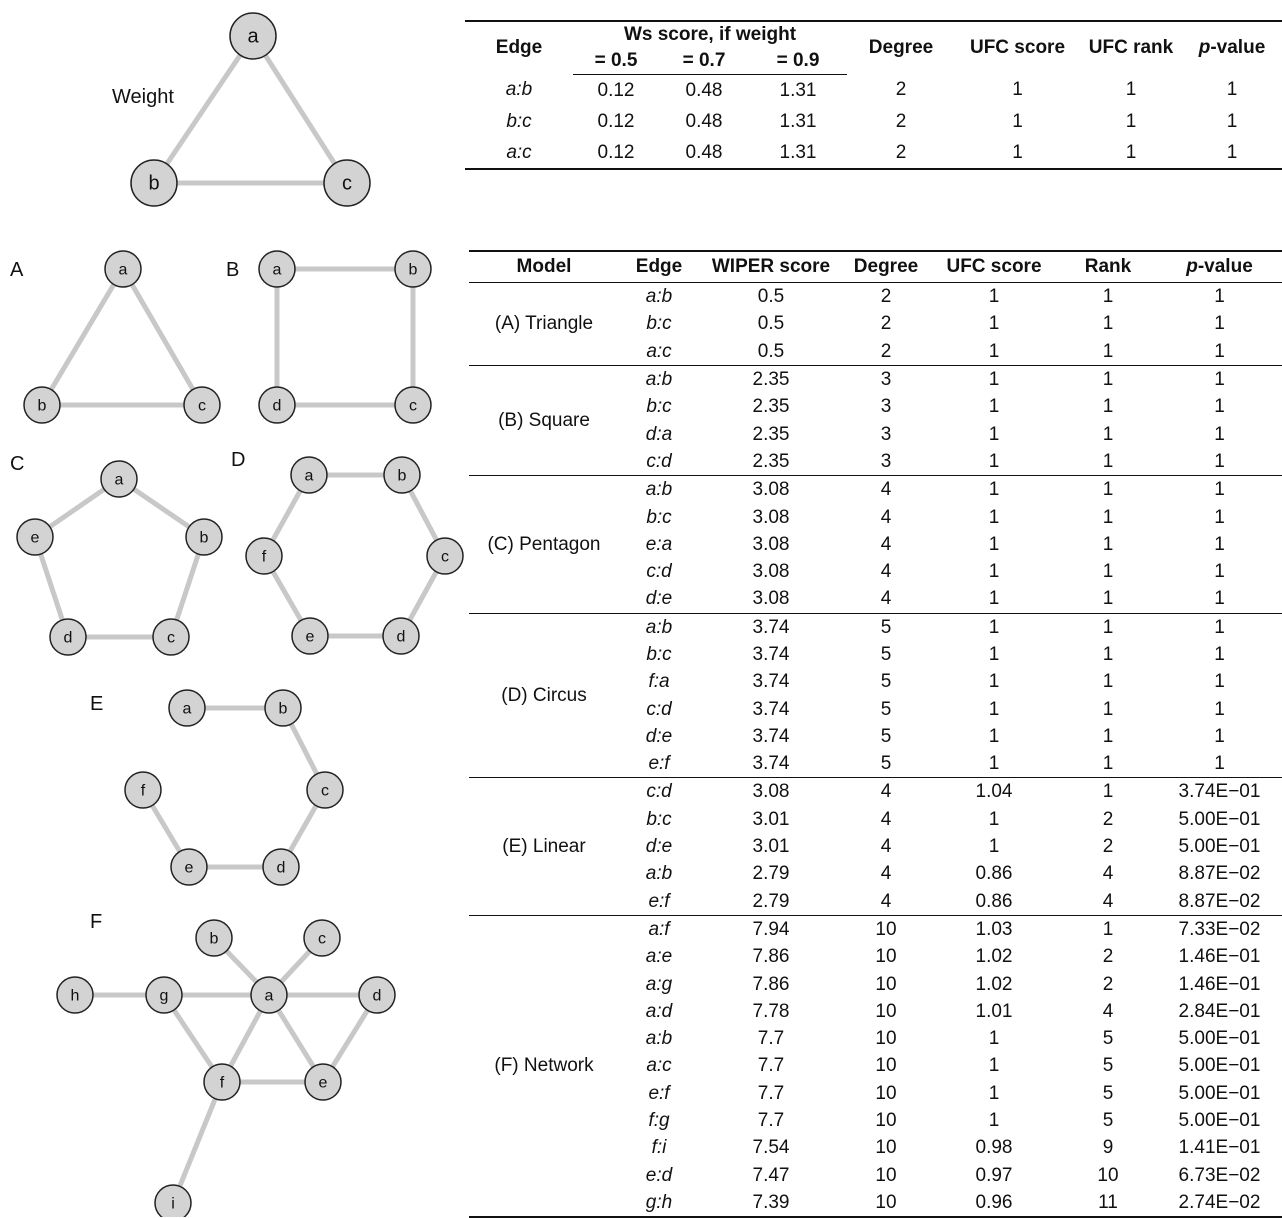 The image size is (1282, 1218). Describe the element at coordinates (238, 460) in the screenshot. I see `panel-letter-d: D` at that location.